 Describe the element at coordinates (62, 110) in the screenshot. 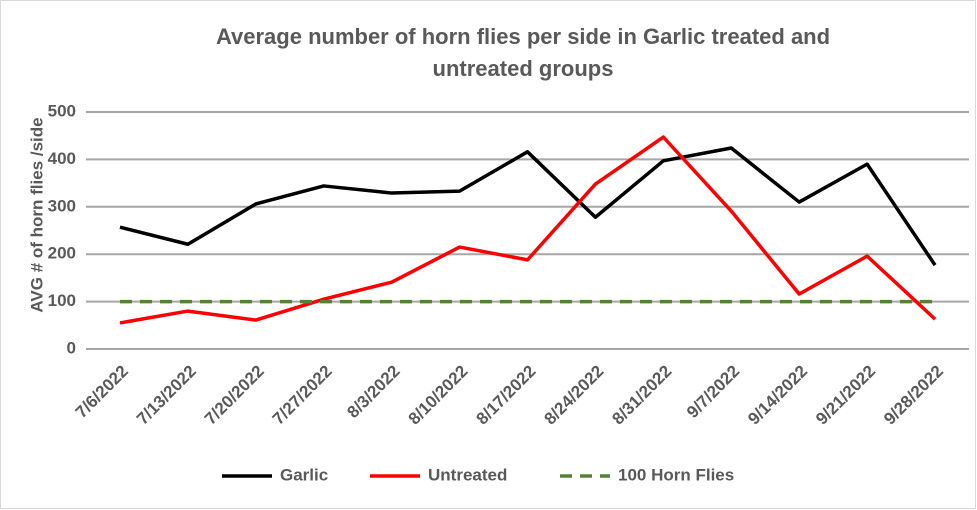

I see `y-tick-label: 500` at that location.